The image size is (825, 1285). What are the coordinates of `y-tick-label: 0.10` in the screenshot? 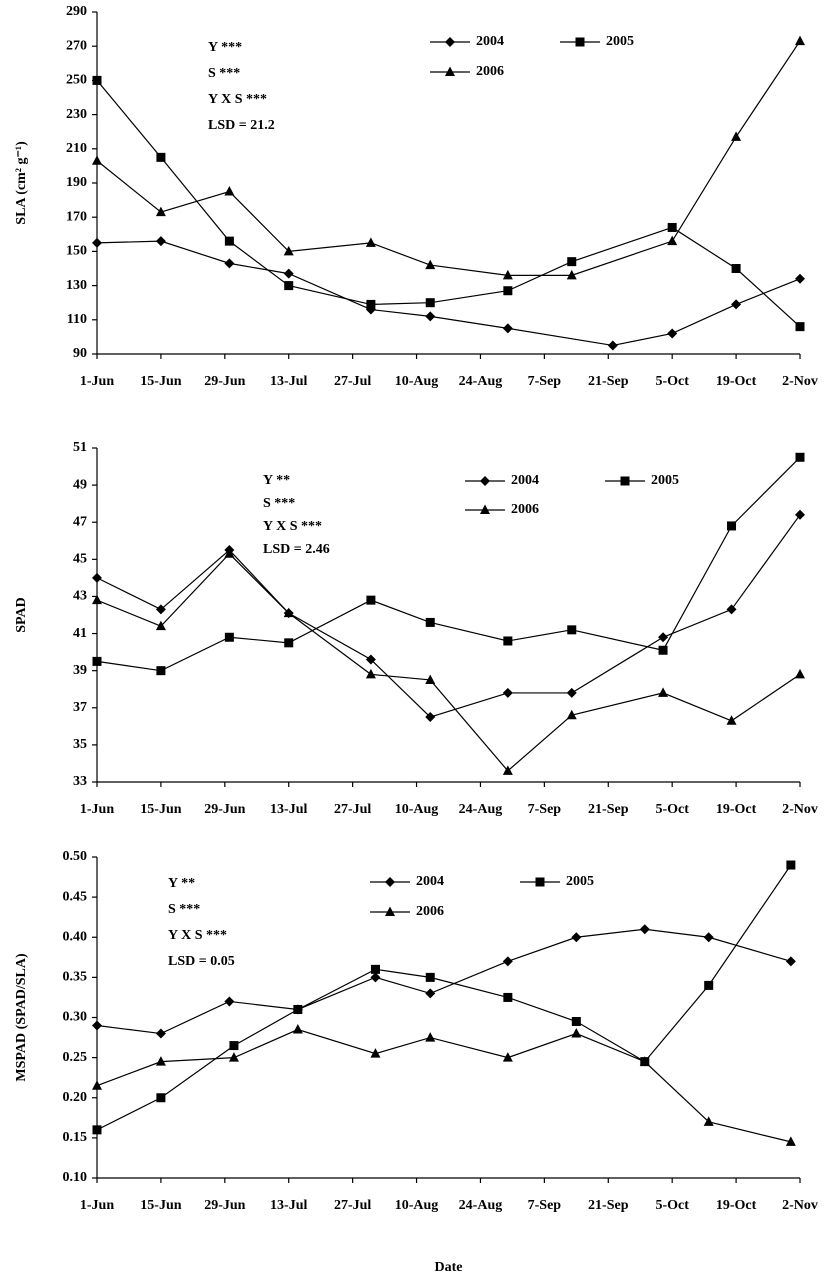 It's located at (75, 1177).